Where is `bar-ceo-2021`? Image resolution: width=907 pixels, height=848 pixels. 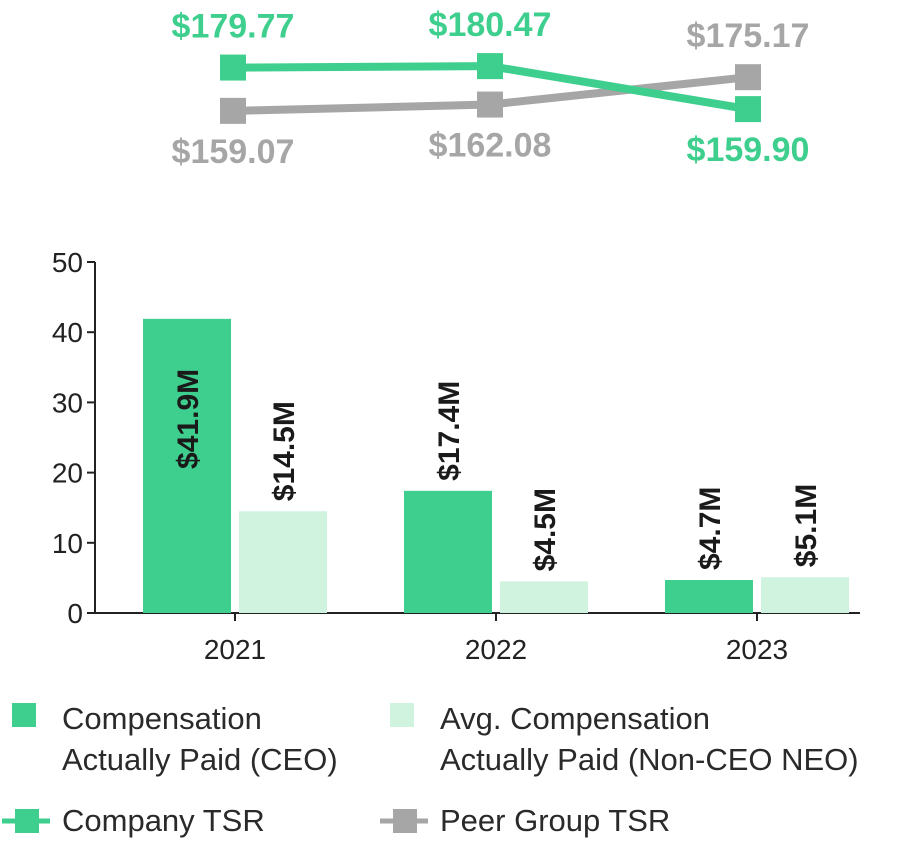 bar-ceo-2021 is located at coordinates (187, 465).